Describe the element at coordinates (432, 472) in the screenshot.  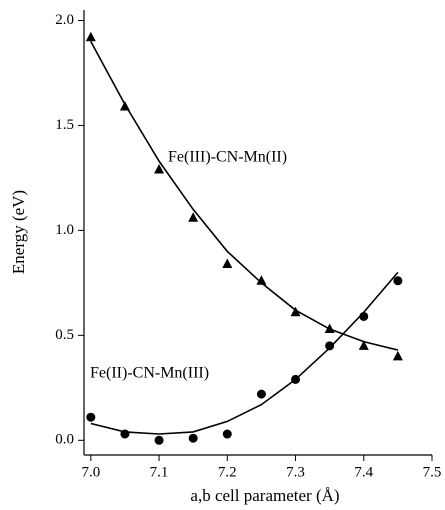
I see `x-tick-label: 7.5` at that location.